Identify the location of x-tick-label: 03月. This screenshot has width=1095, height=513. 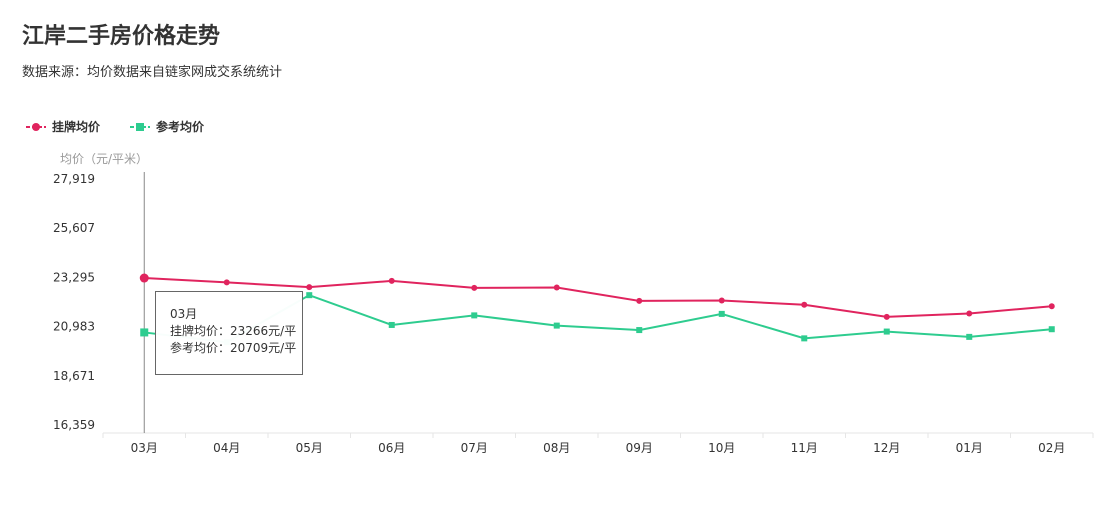
(144, 448).